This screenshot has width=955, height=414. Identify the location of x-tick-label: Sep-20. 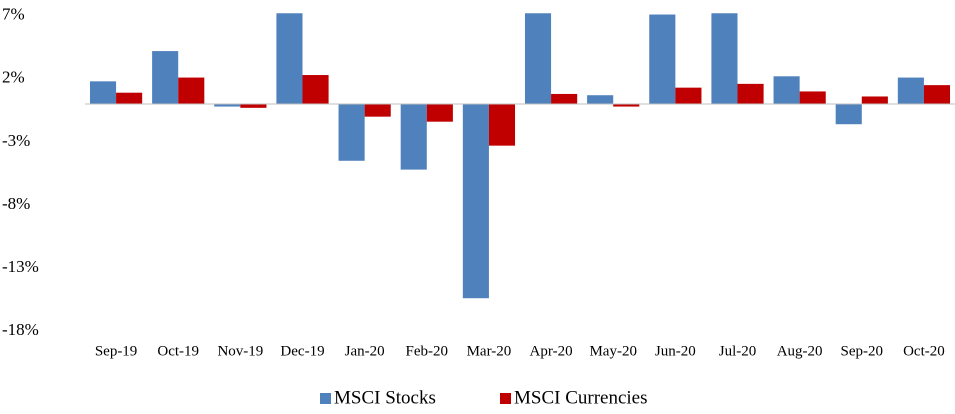
(862, 351).